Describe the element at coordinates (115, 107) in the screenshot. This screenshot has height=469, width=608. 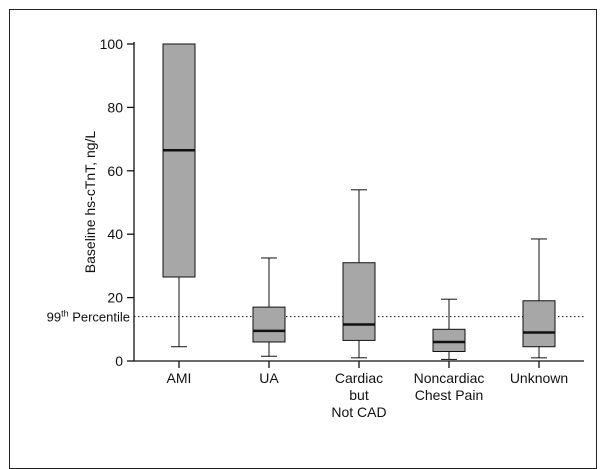
I see `y-tick-label: 80` at that location.